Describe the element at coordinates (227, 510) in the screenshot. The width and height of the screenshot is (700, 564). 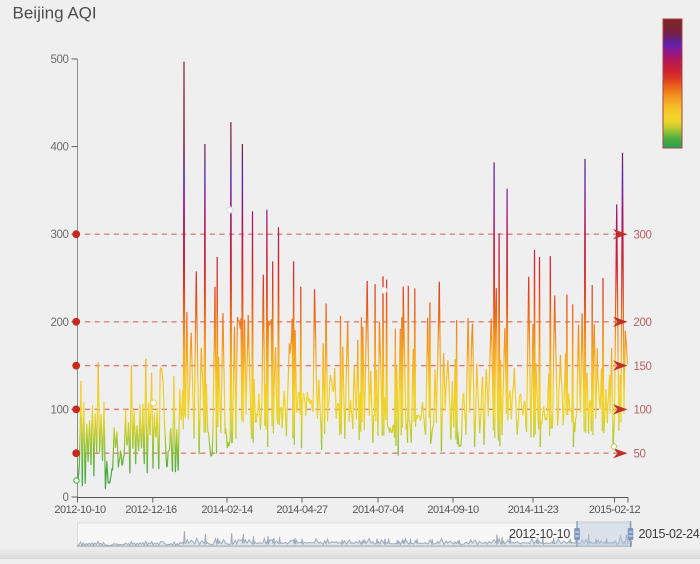
I see `svg-text: 2014-02-14` at that location.